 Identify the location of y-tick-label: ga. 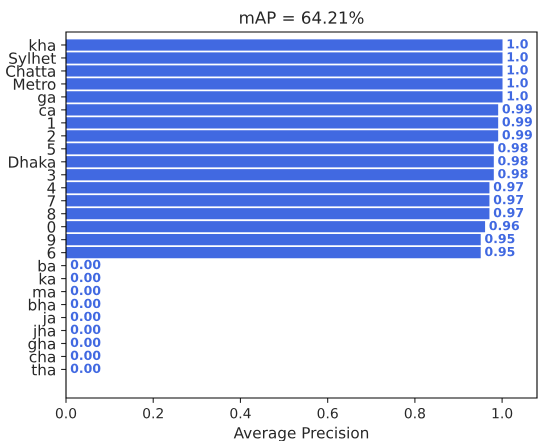
(46, 100).